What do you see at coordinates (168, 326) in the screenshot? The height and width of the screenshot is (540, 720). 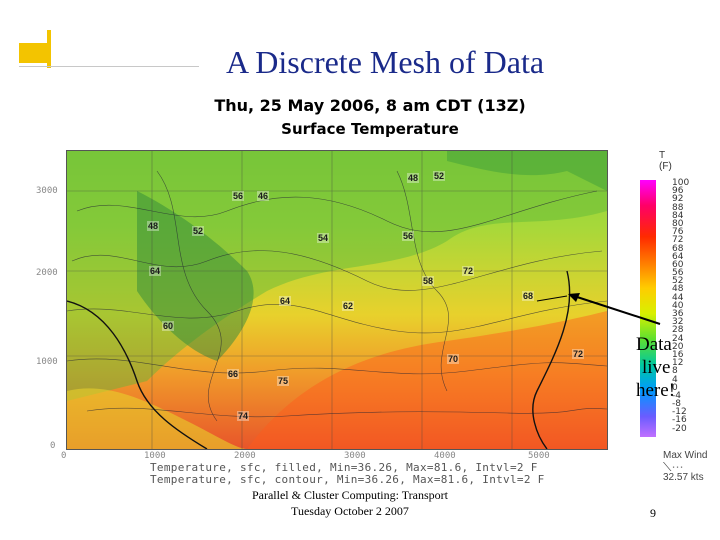 I see `station-marker: 60` at bounding box center [168, 326].